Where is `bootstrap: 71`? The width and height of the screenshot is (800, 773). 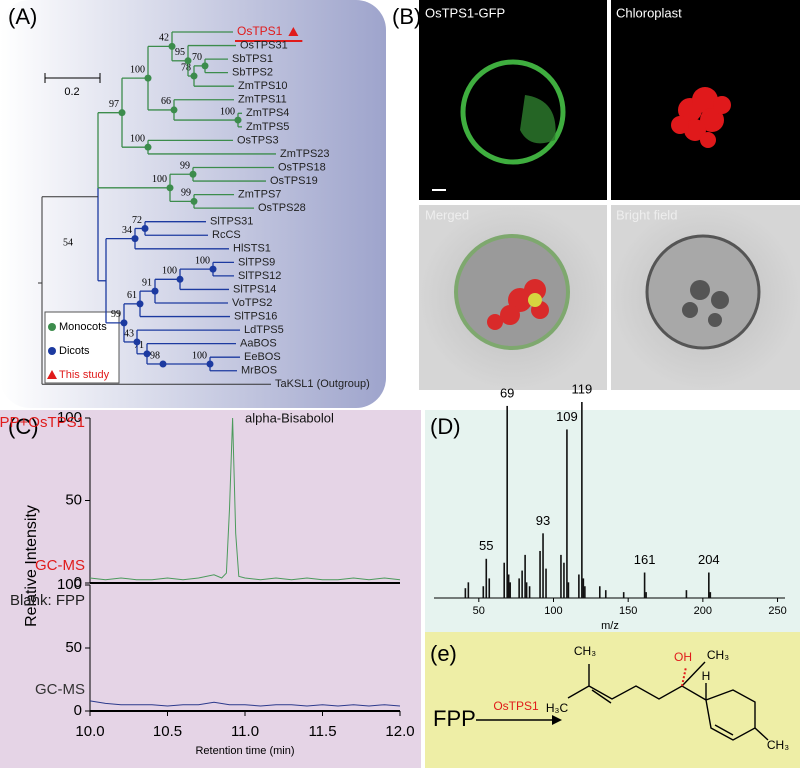 bootstrap: 71 is located at coordinates (139, 345).